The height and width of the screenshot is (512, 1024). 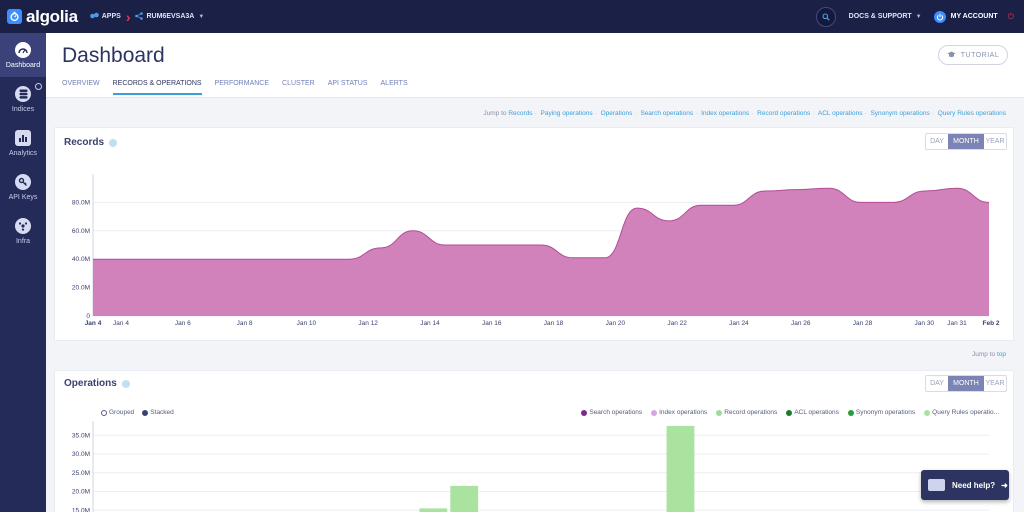 I want to click on y-tick-label: 60.0M, so click(x=81, y=231).